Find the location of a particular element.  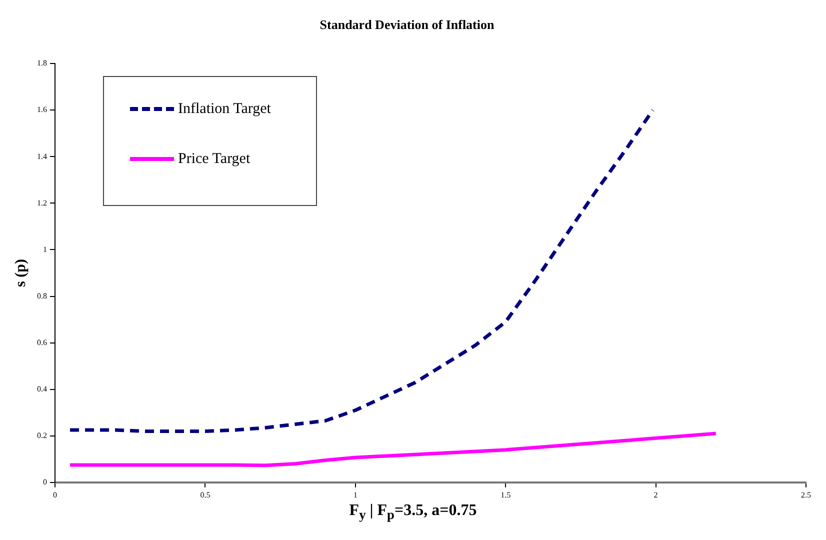

x-tick-label: 2.5 is located at coordinates (806, 495).